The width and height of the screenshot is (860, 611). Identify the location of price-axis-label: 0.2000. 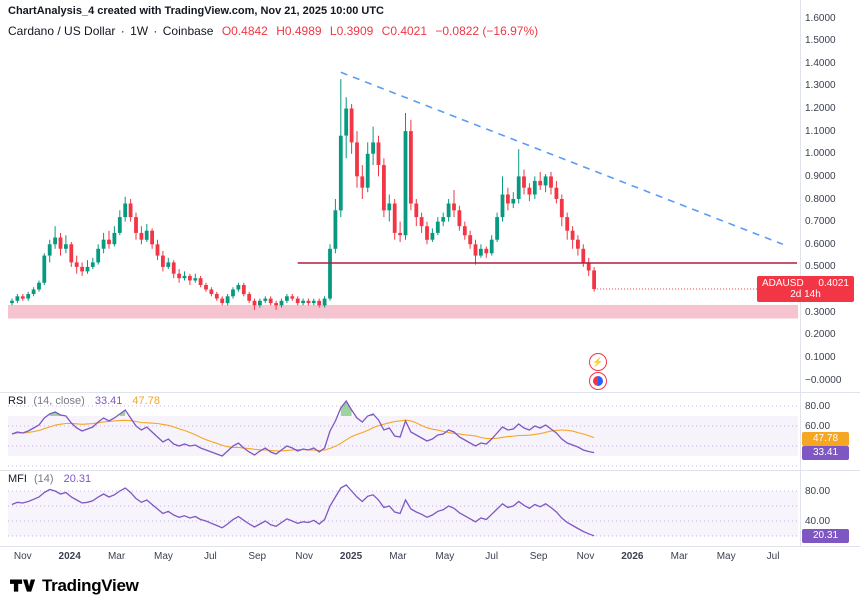
(820, 335).